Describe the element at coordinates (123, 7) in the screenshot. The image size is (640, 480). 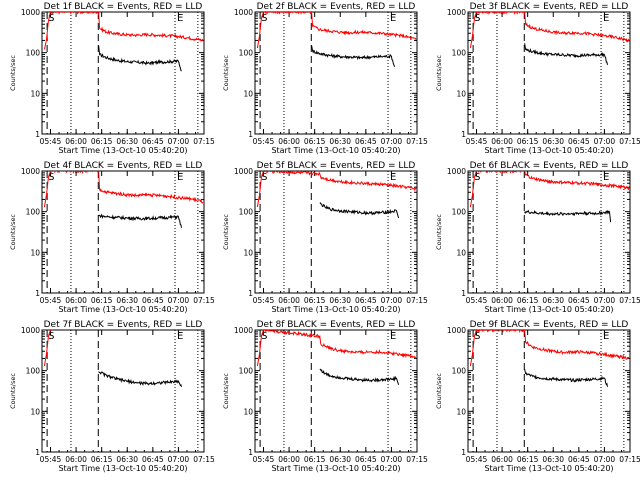
I see `chart-title: Det 1f BLACK = Events, RED = LLD` at that location.